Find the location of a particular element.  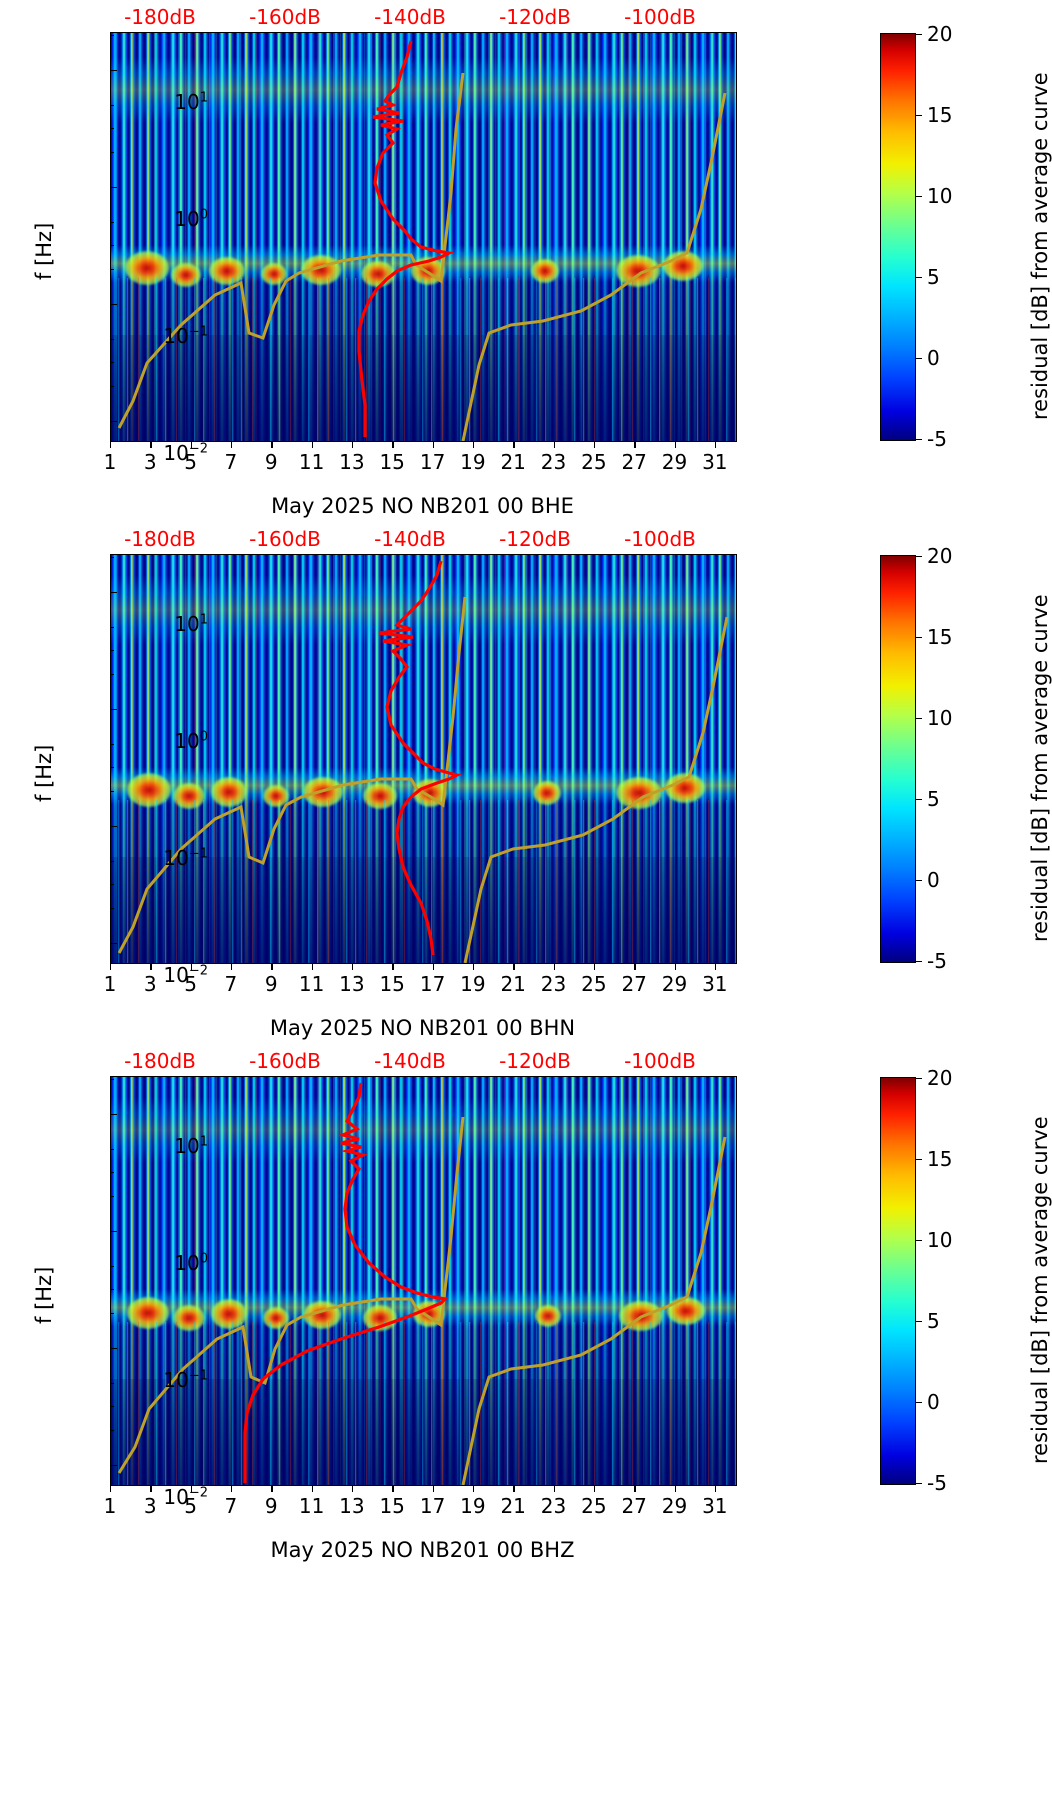

y-axis-title-bhe: f [Hz] is located at coordinates (44, 251).